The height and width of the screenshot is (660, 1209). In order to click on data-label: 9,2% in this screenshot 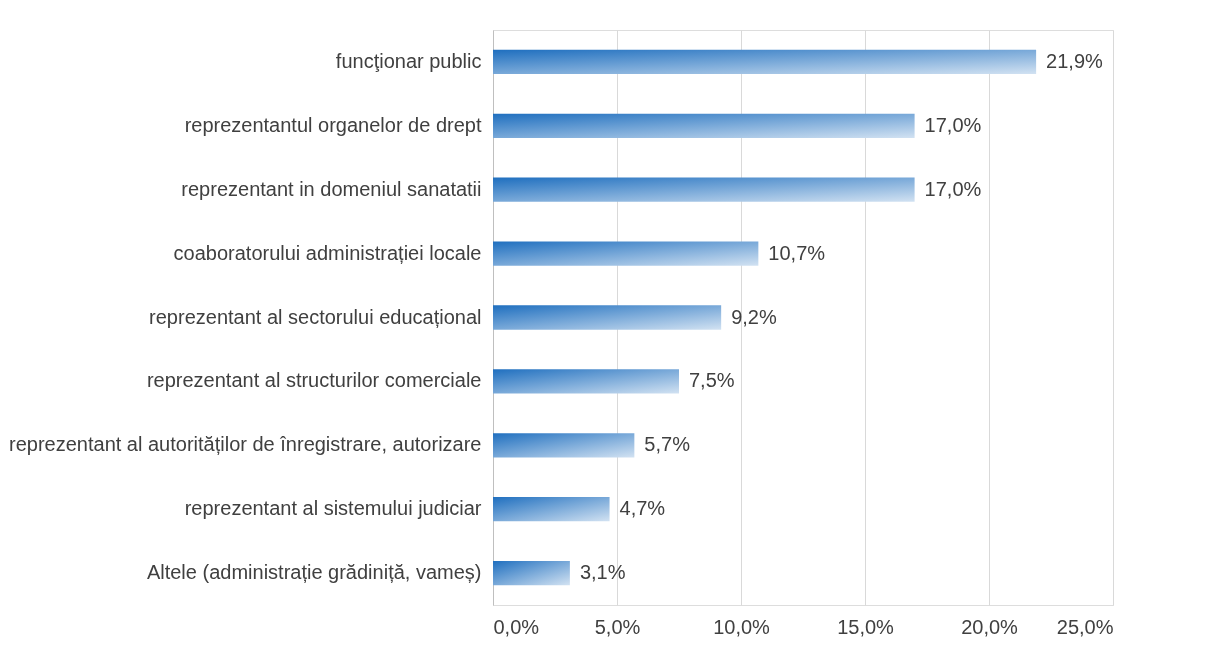, I will do `click(754, 316)`.